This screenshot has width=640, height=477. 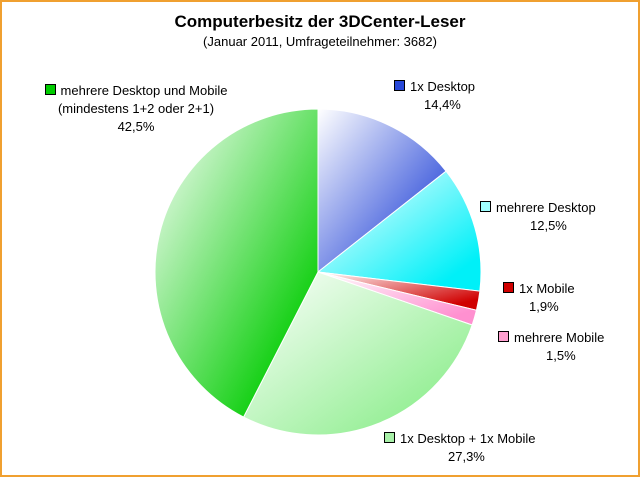 I want to click on slice-label-line2-mehrere-desktop-und-mobile: (mindestens 1+2 oder 2+1), so click(x=136, y=108).